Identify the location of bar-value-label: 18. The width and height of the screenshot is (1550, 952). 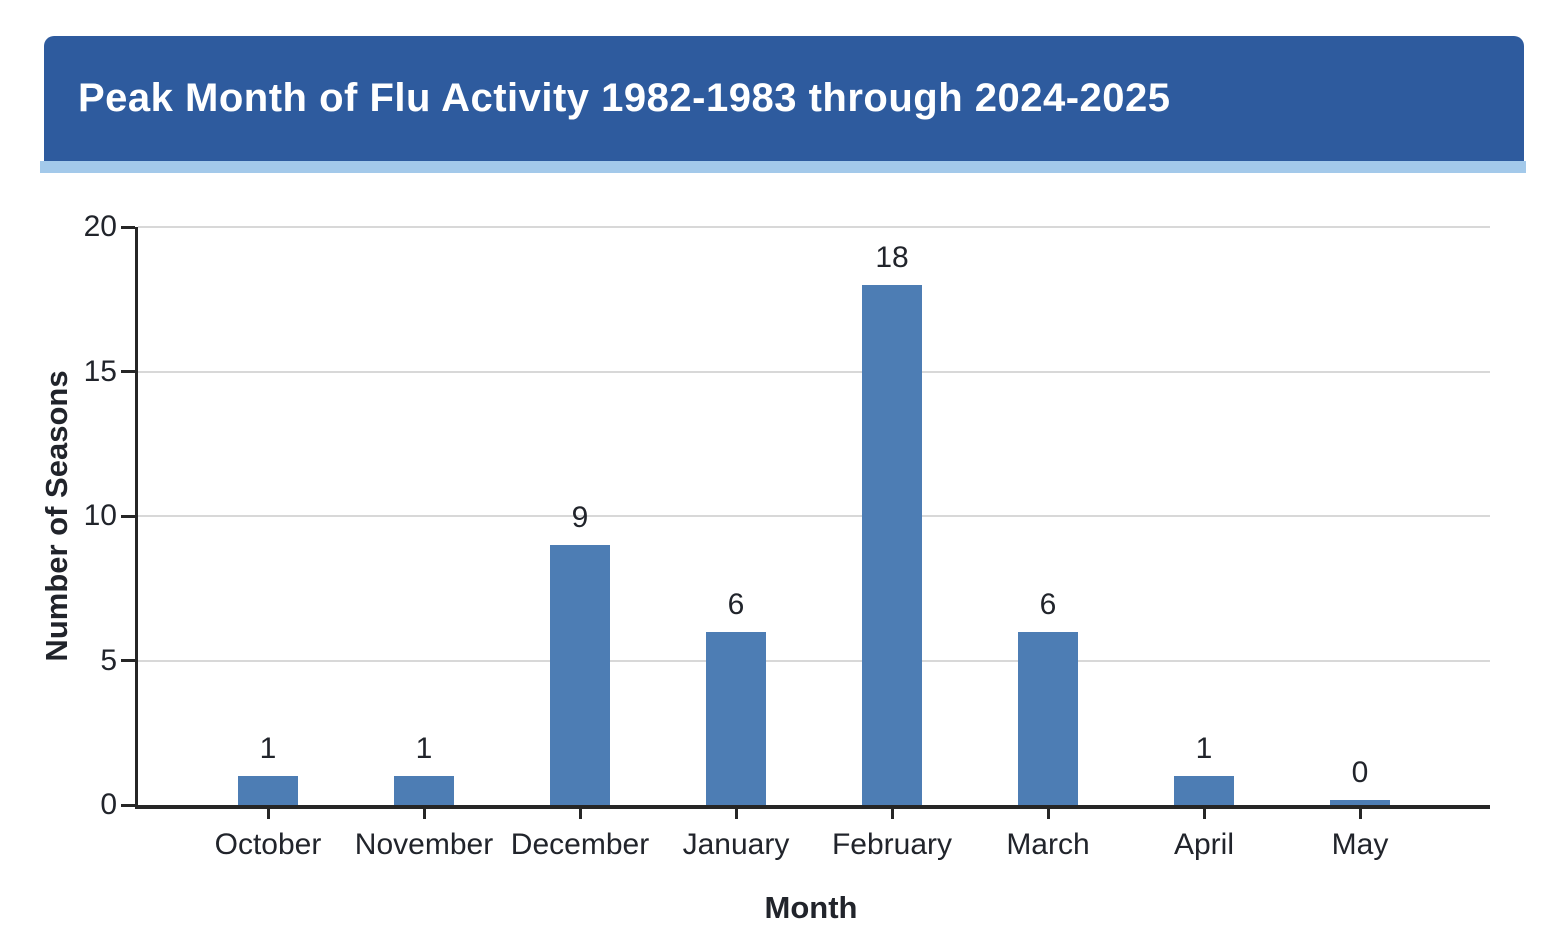
(892, 257).